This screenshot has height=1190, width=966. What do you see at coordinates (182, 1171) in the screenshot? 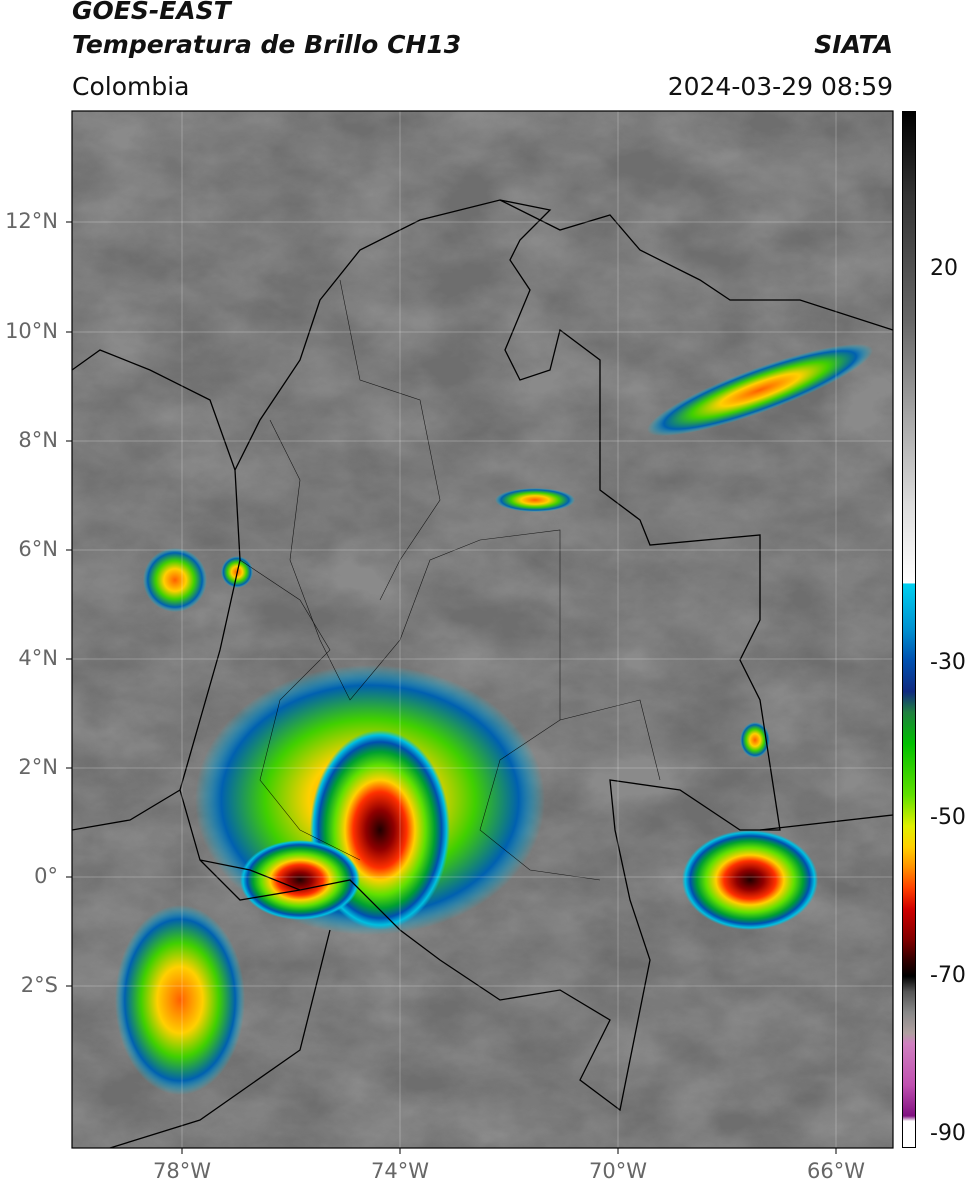
I see `lon-label: 78°W` at bounding box center [182, 1171].